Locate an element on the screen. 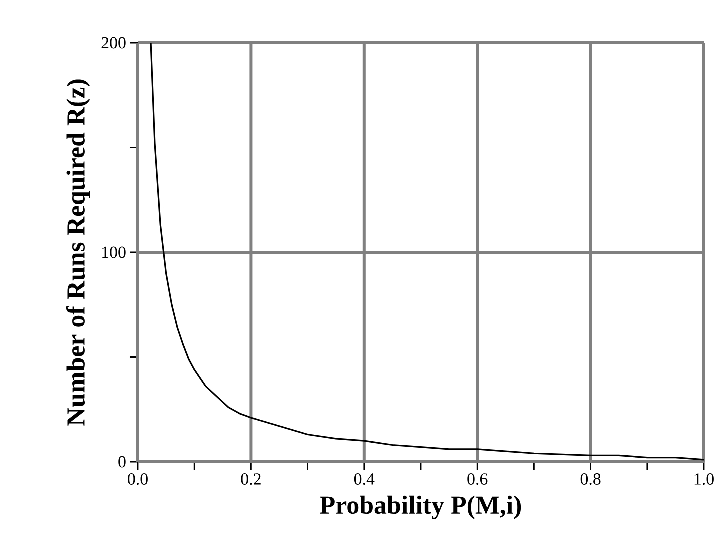  y-tick-label: 200 is located at coordinates (114, 43).